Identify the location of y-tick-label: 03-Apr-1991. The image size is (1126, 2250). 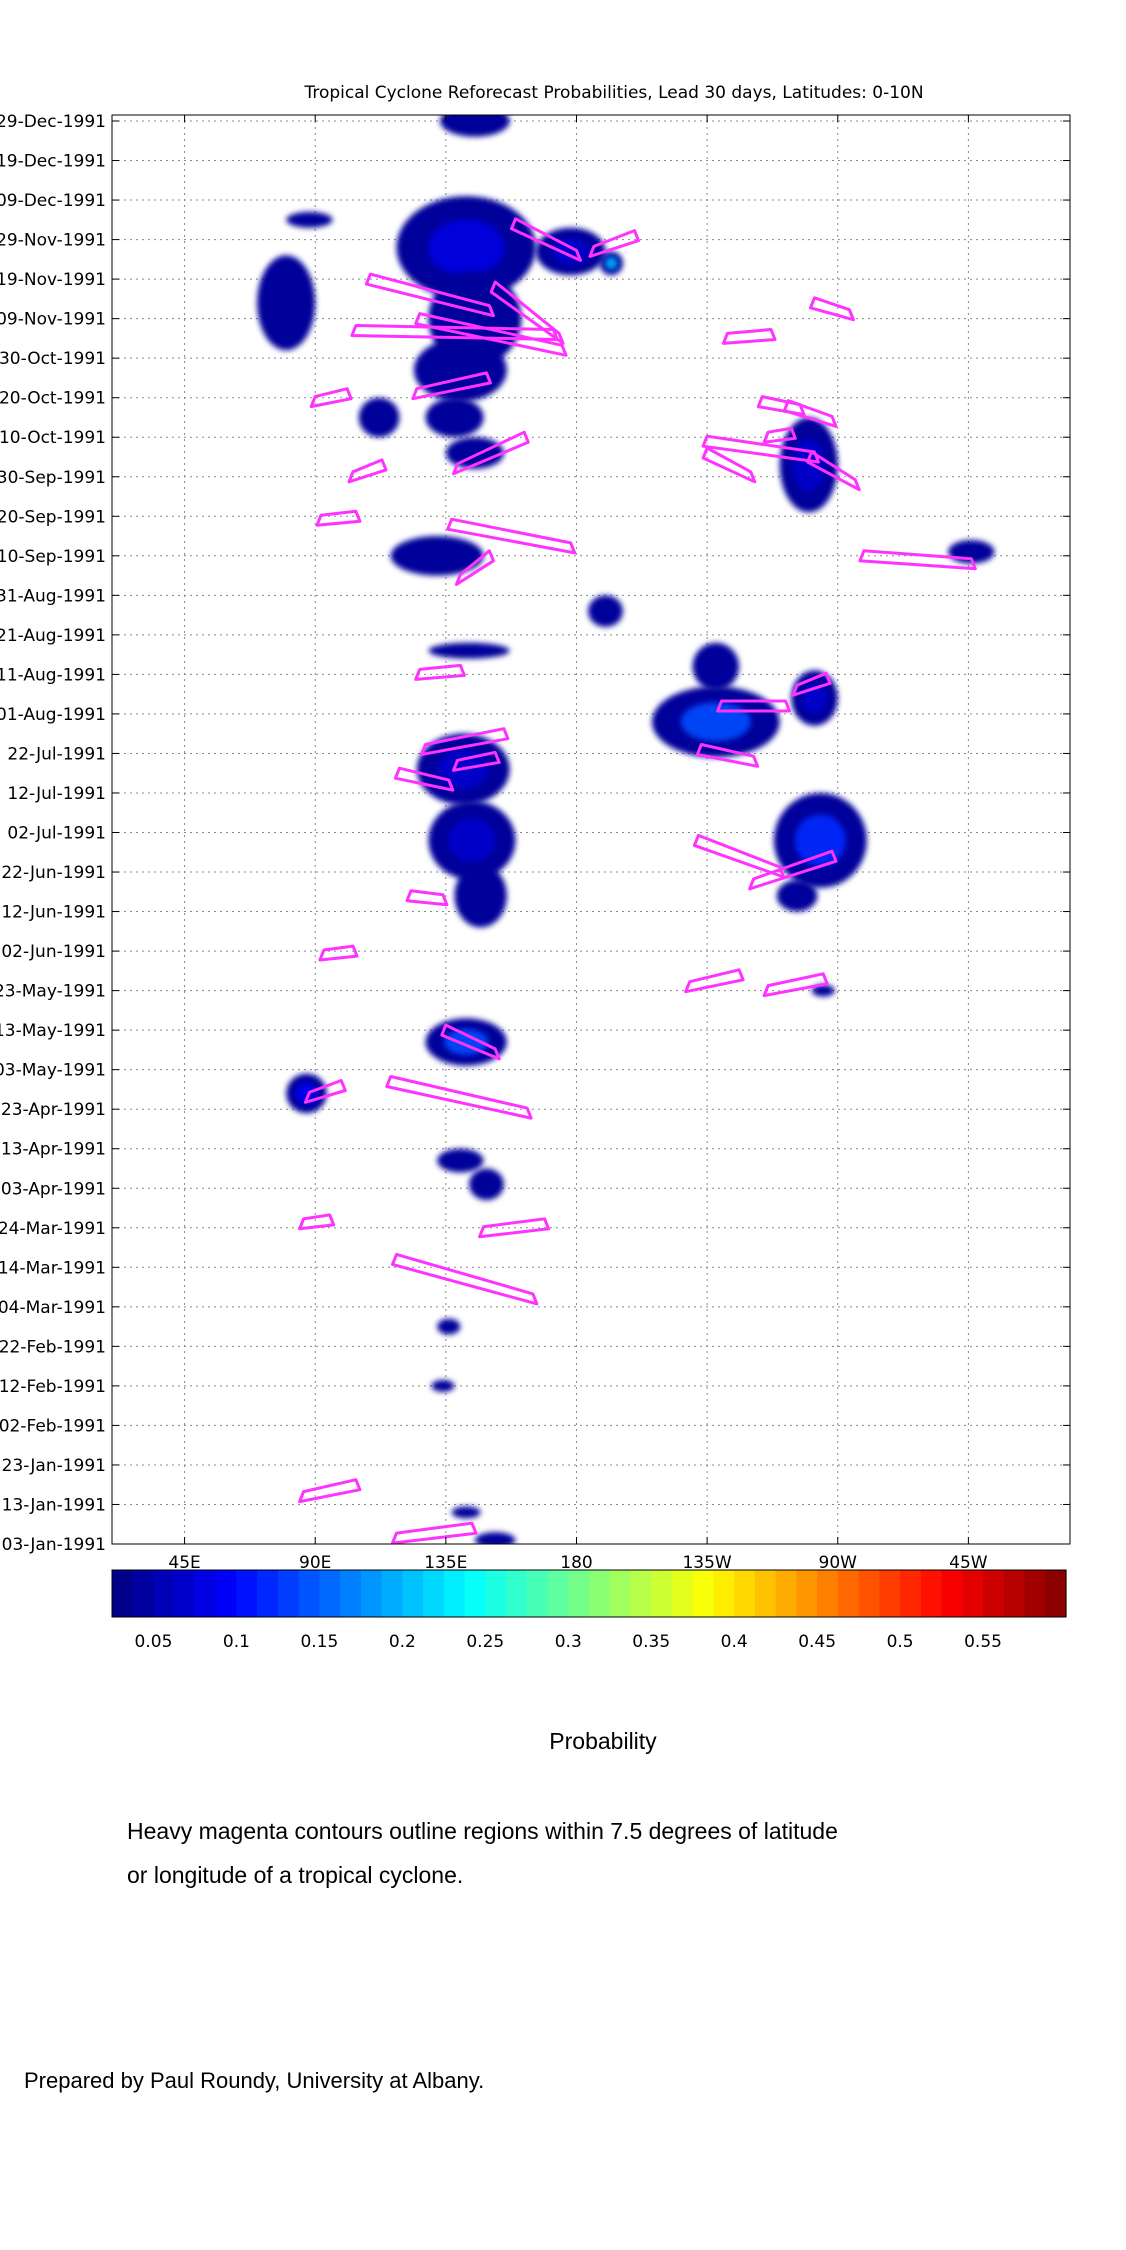
(53, 1189).